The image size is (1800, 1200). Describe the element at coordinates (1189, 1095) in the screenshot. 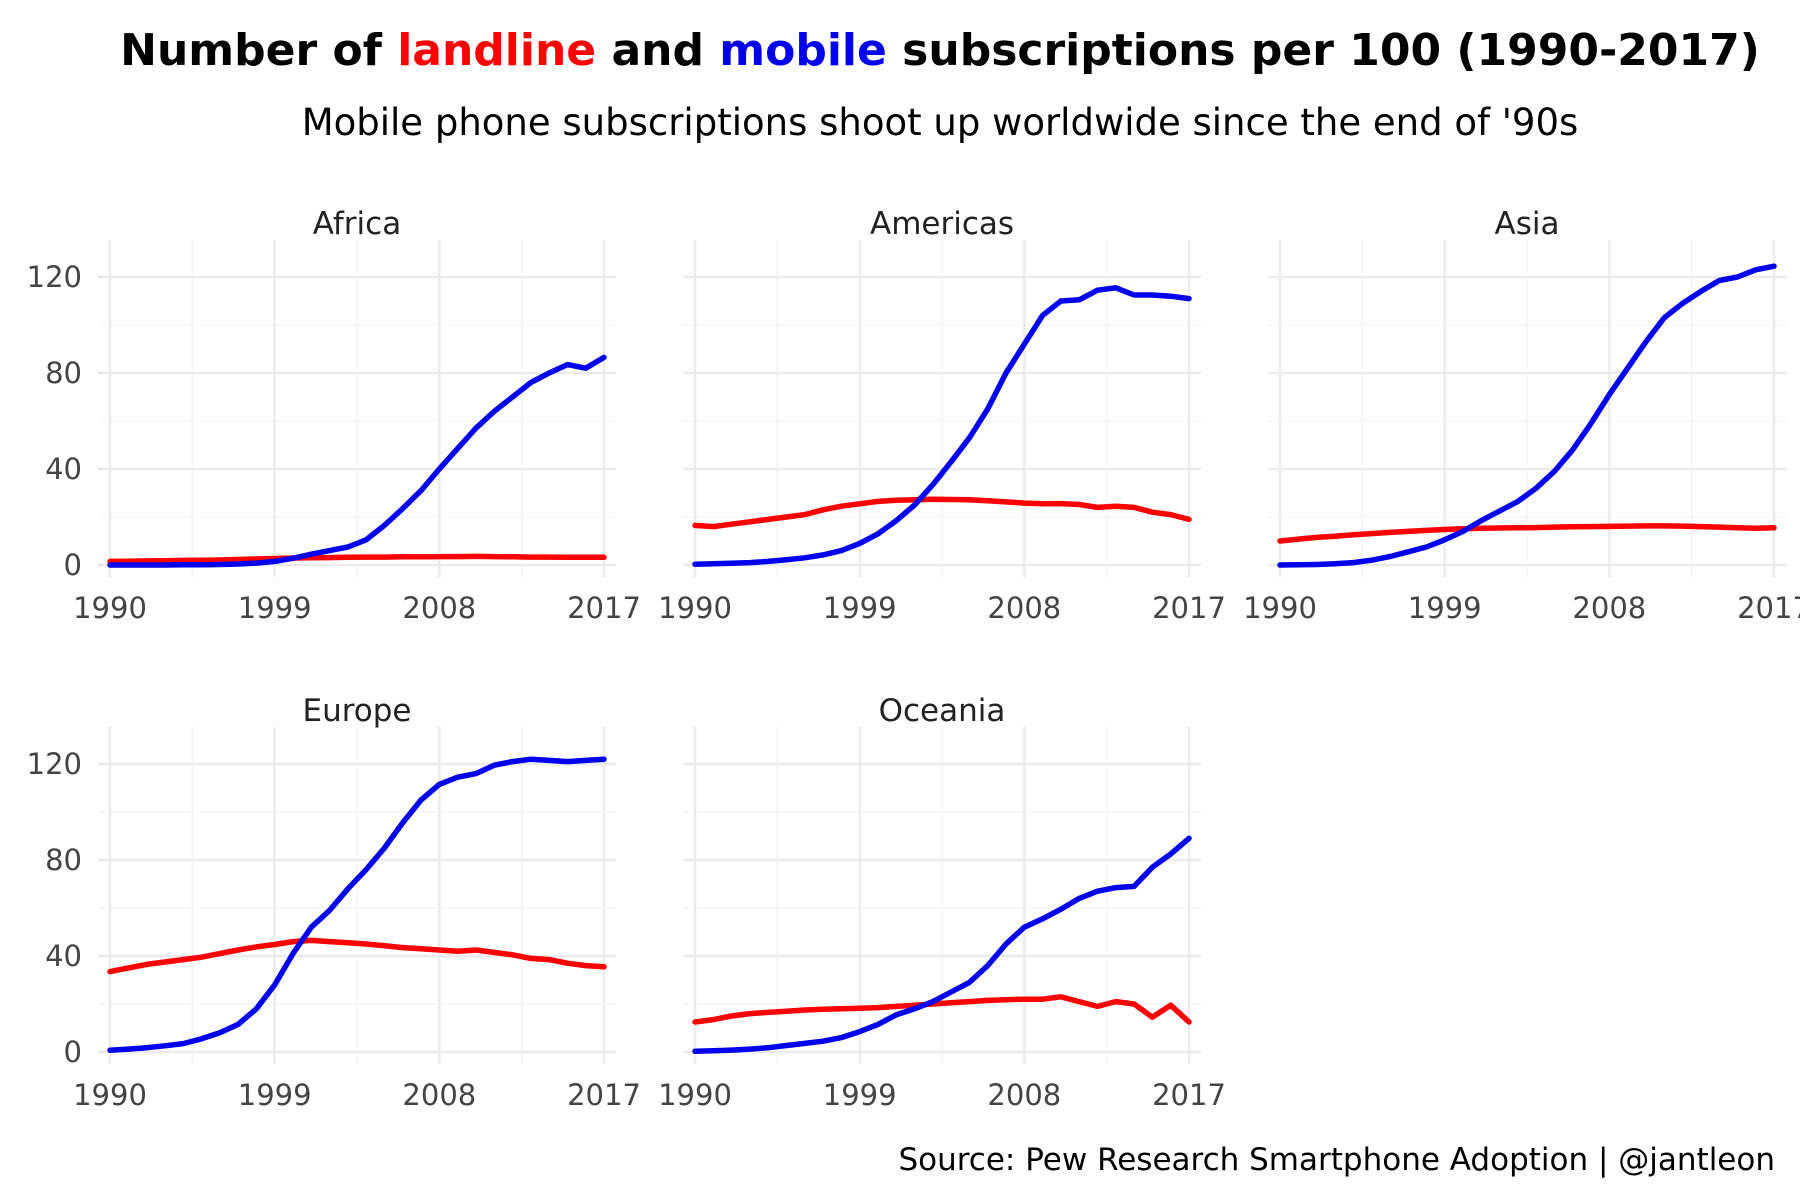

I see `facet-oceania-x-tick-label: 2017` at that location.